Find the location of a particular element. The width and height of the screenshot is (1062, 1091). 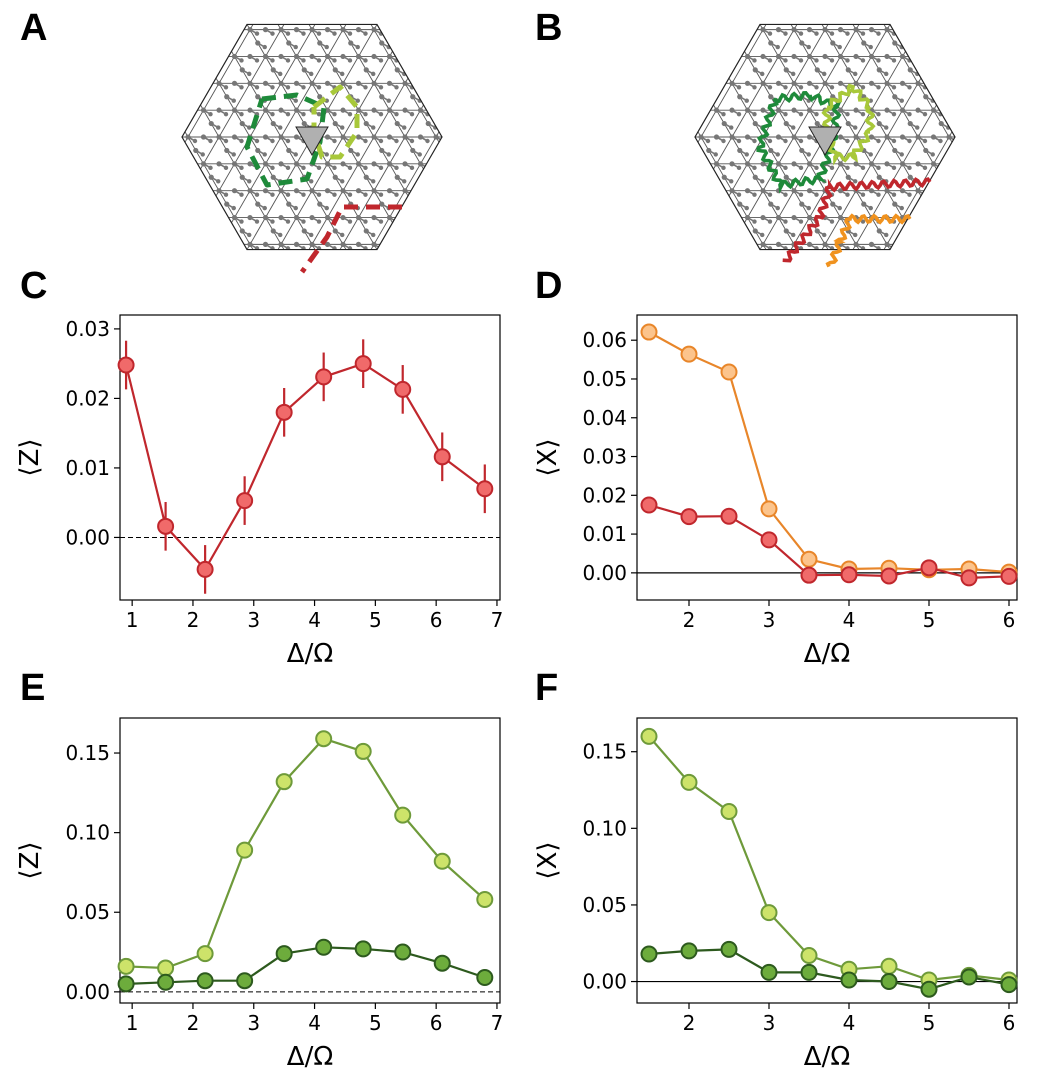

panel-label-a: A is located at coordinates (33, 28).